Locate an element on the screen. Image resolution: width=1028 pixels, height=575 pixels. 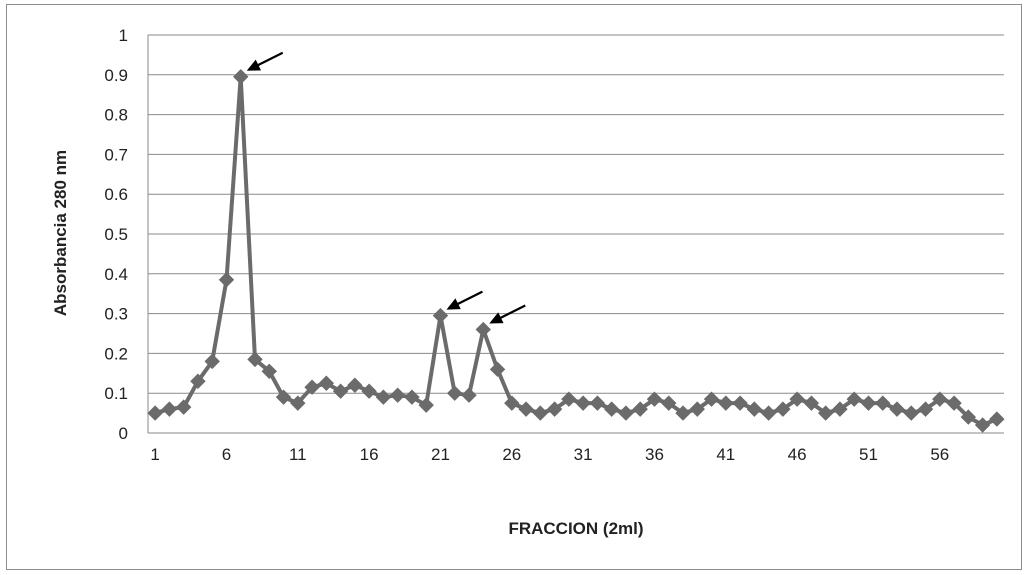
x-tick-label: 31 is located at coordinates (583, 454).